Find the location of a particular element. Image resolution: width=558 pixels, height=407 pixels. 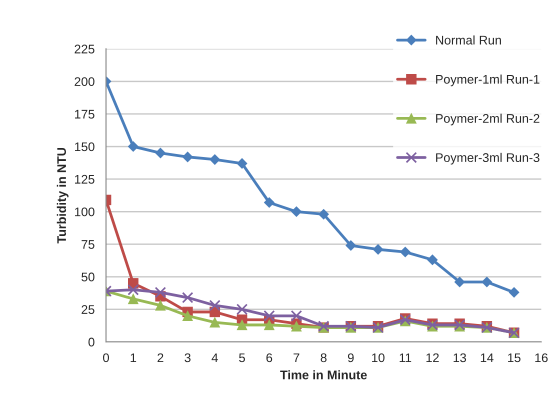

y-tick-label: 150 is located at coordinates (84, 147).